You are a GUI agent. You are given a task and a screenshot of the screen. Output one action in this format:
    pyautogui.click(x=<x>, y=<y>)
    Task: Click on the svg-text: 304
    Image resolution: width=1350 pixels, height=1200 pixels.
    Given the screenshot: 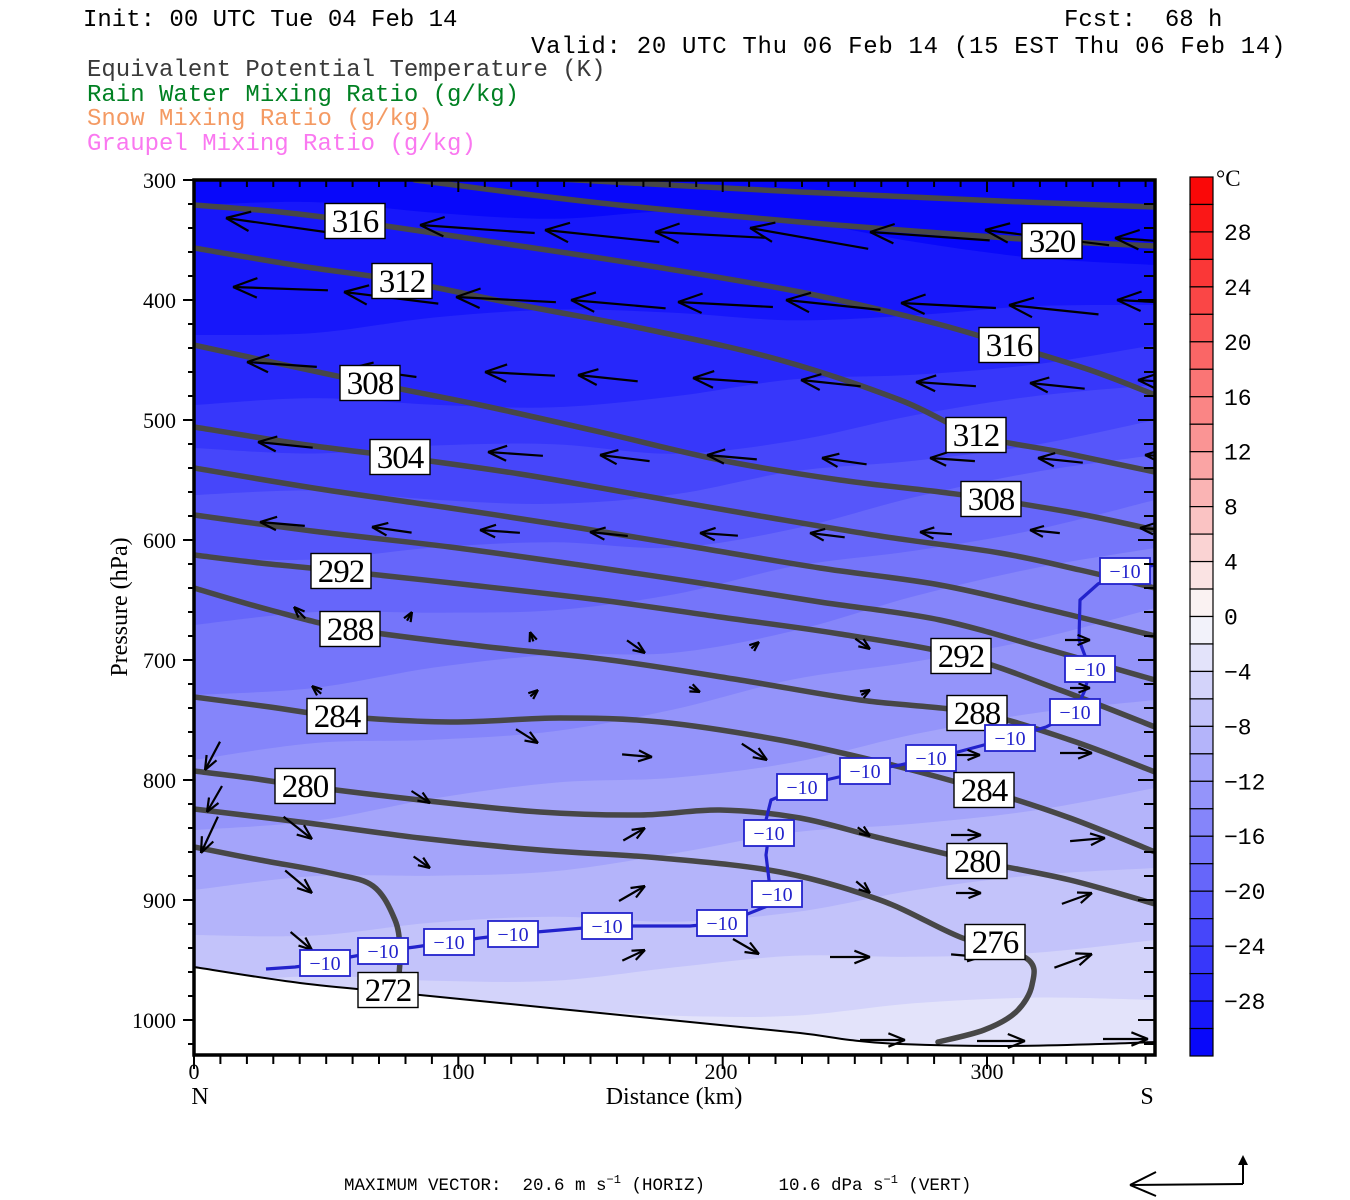 What is the action you would take?
    pyautogui.click(x=400, y=458)
    